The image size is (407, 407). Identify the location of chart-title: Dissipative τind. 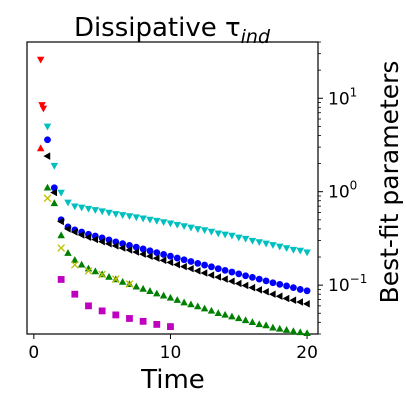
(172, 30).